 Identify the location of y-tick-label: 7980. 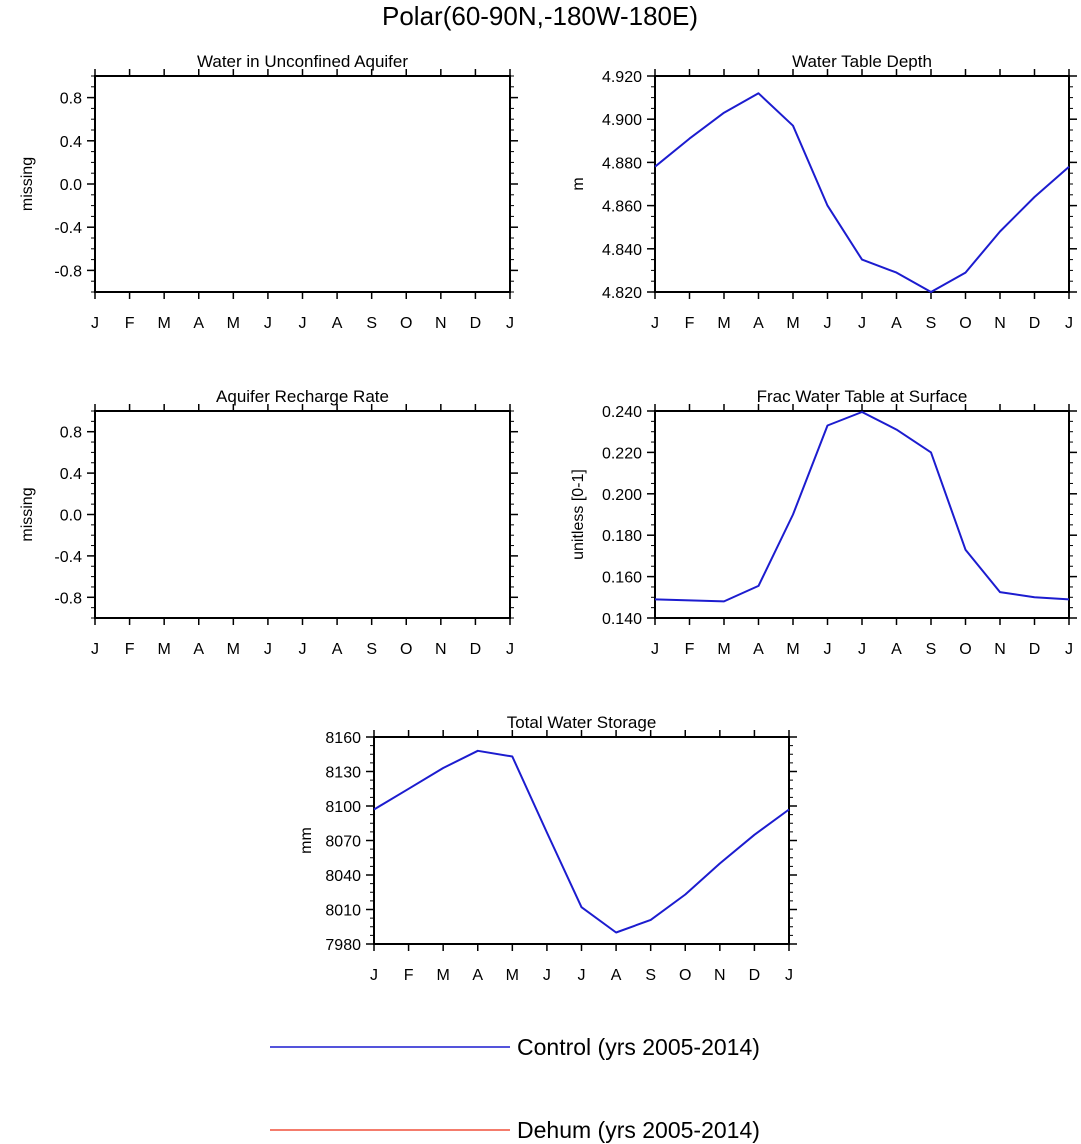
(343, 945).